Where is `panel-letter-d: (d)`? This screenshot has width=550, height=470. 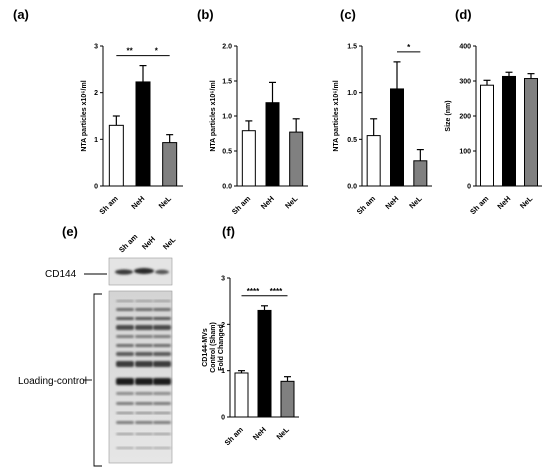 panel-letter-d: (d) is located at coordinates (463, 14).